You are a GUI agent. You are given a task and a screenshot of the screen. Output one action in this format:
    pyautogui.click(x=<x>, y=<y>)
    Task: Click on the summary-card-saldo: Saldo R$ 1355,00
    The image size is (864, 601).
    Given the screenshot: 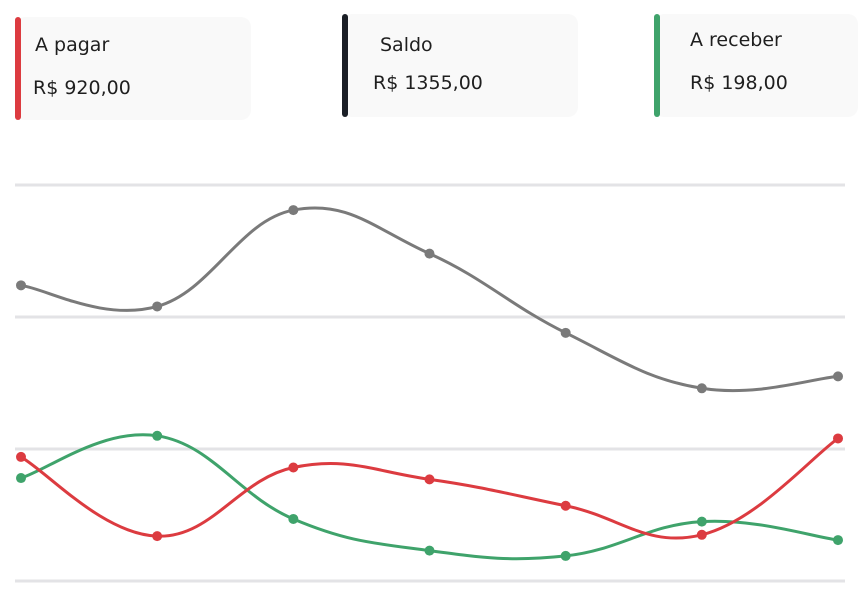 What is the action you would take?
    pyautogui.click(x=460, y=65)
    